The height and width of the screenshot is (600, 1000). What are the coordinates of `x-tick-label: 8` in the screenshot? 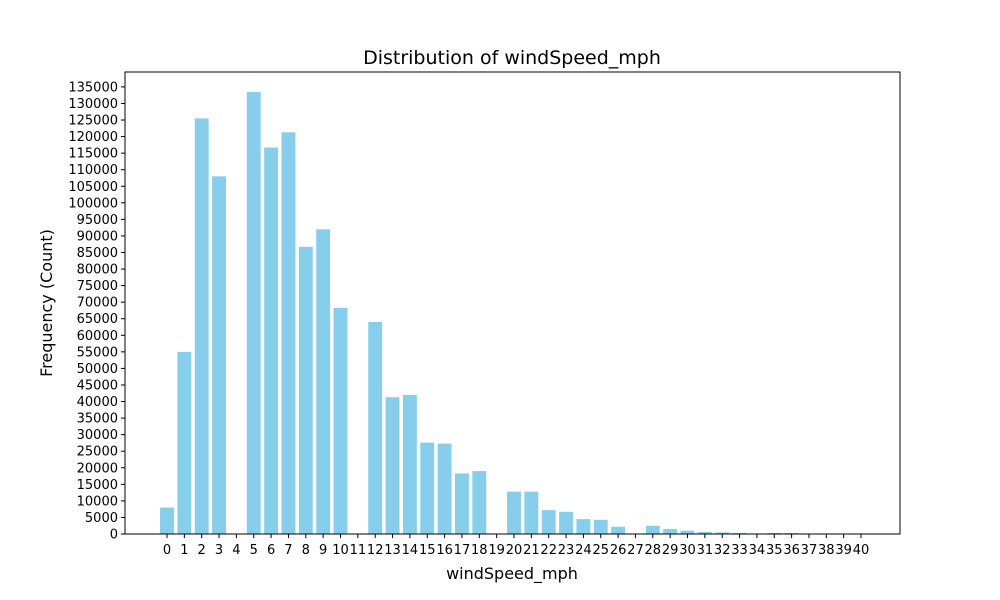 It's located at (306, 550).